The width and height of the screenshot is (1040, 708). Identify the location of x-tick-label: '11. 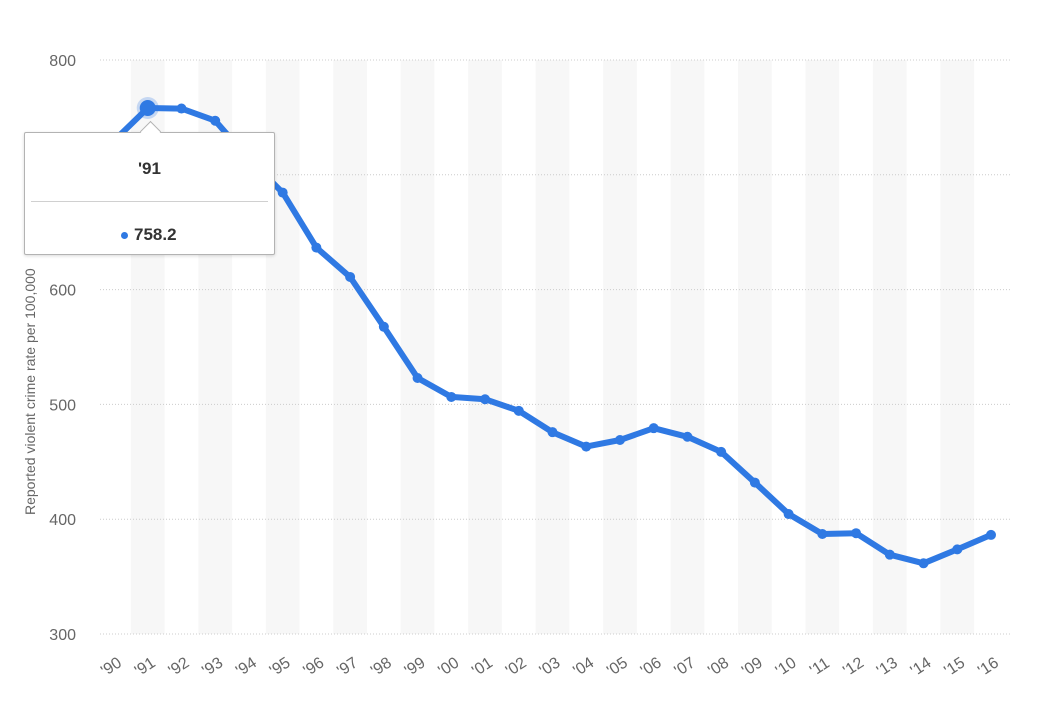
(820, 667).